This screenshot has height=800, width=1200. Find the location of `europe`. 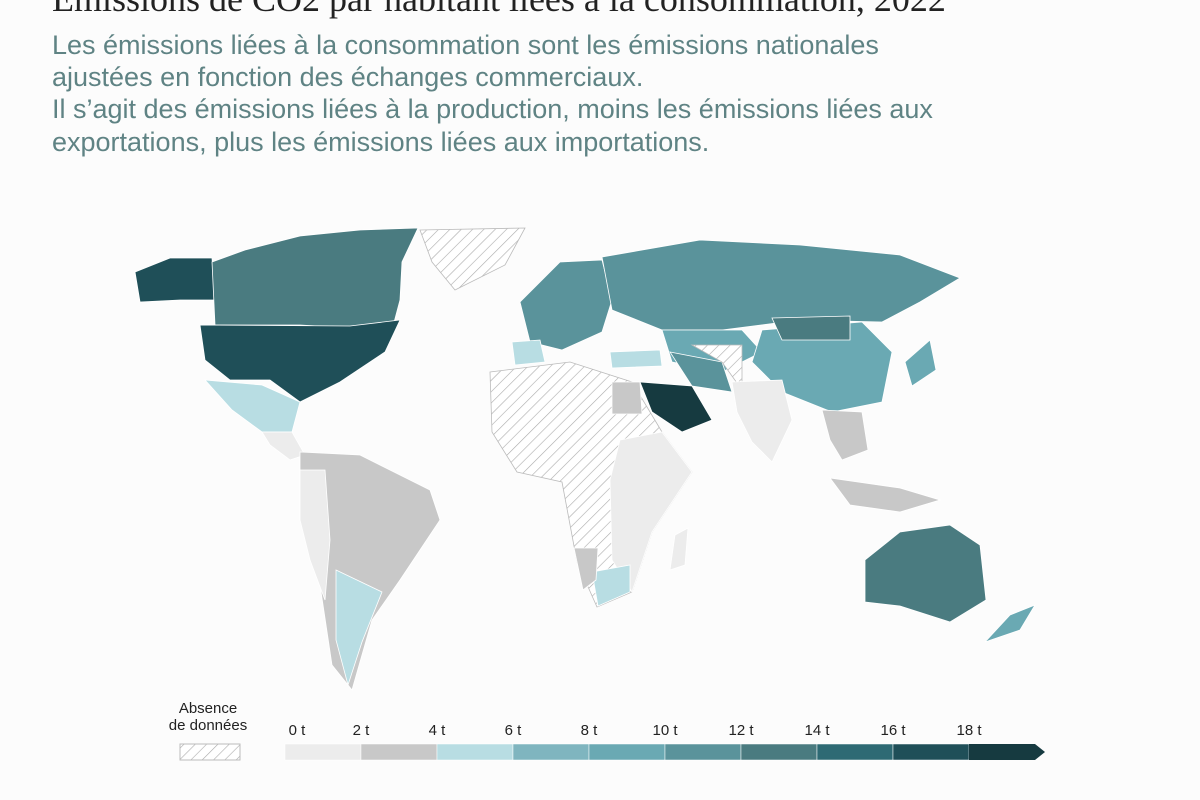

europe is located at coordinates (566, 305).